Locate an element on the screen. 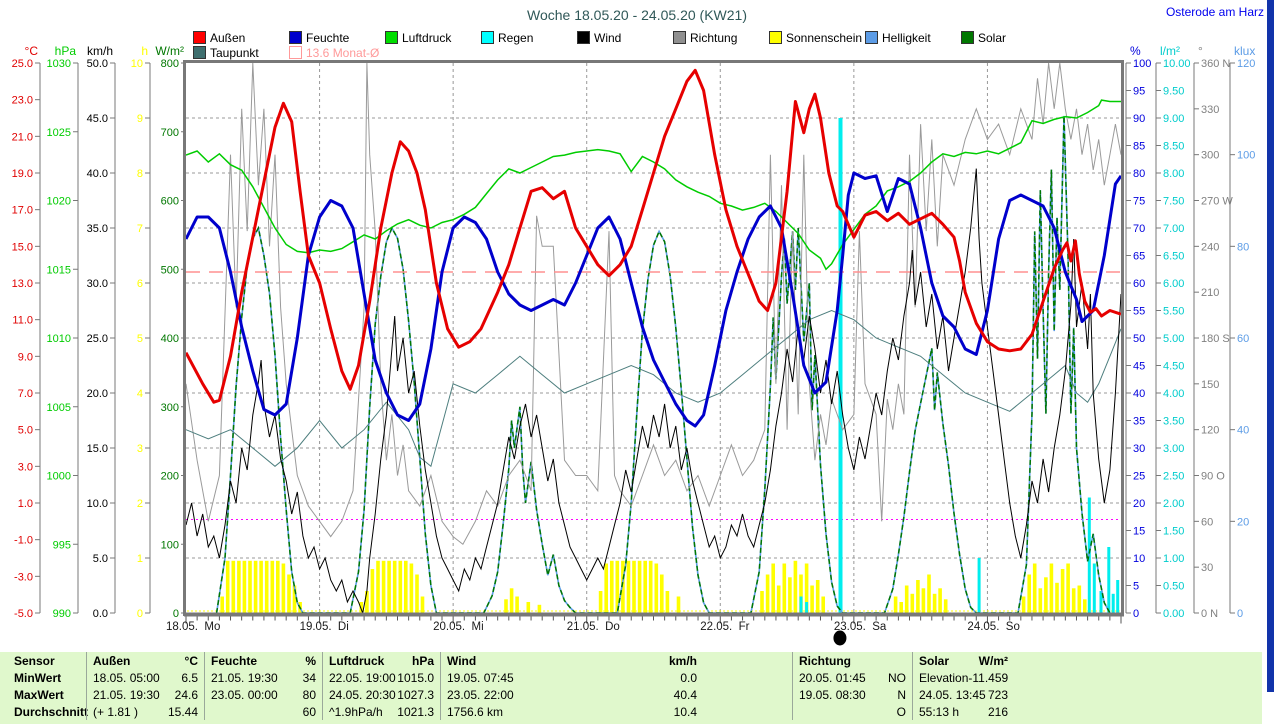 The image size is (1274, 724). axis-tick-label: 13.0 is located at coordinates (22, 284).